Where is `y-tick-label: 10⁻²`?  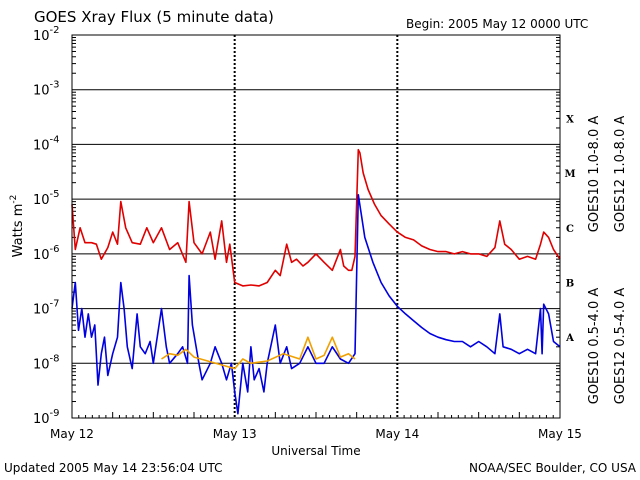 y-tick-label: 10⁻² is located at coordinates (46, 34).